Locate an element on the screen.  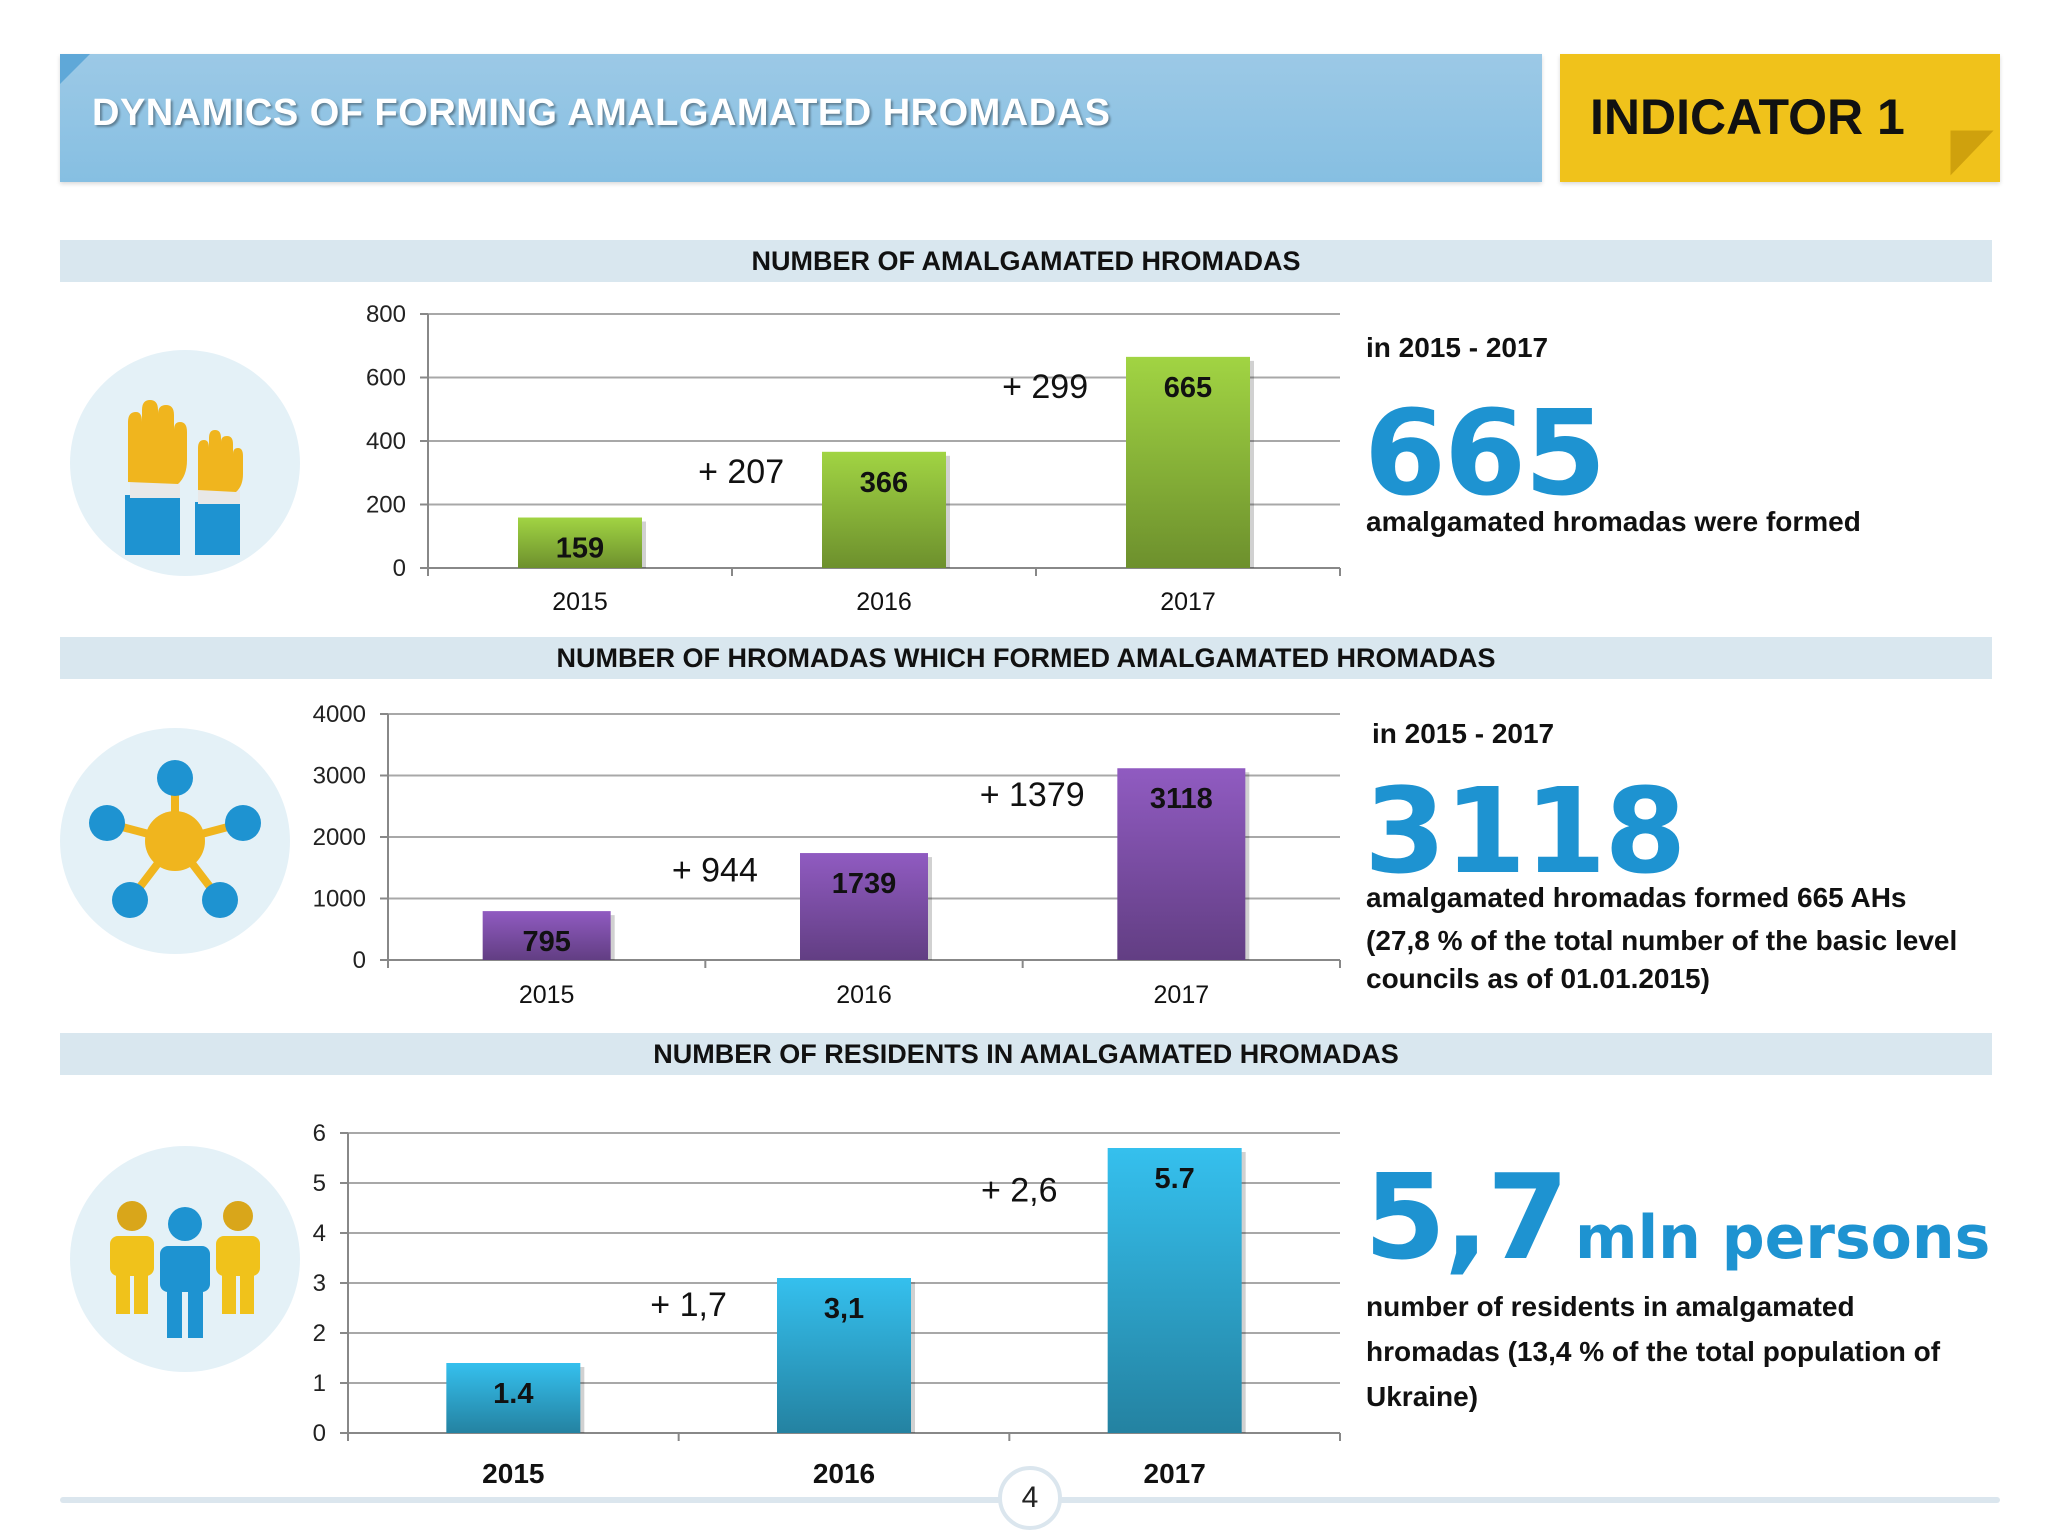
y-tick-label: 600 is located at coordinates (386, 378).